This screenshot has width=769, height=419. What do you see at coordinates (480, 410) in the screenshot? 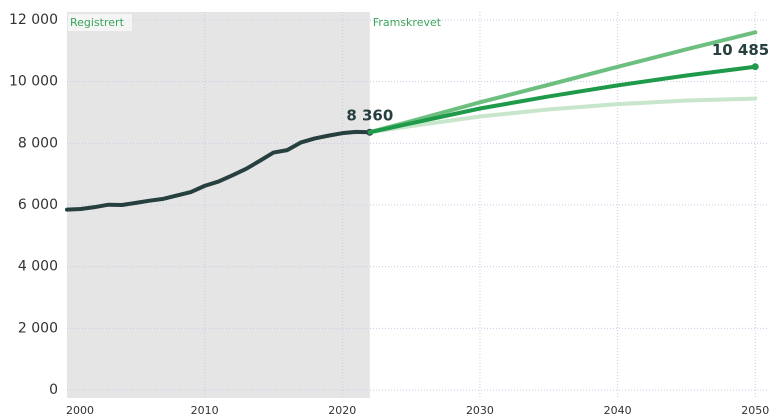
I see `x-tick-label: 2030` at bounding box center [480, 410].